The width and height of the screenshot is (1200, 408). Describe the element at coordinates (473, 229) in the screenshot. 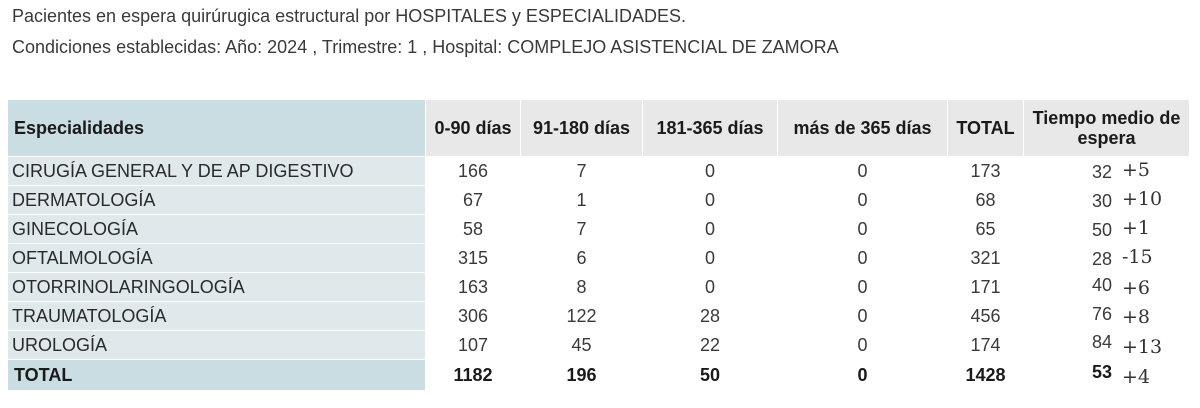

I see `dias-0-90-cell: 58` at that location.